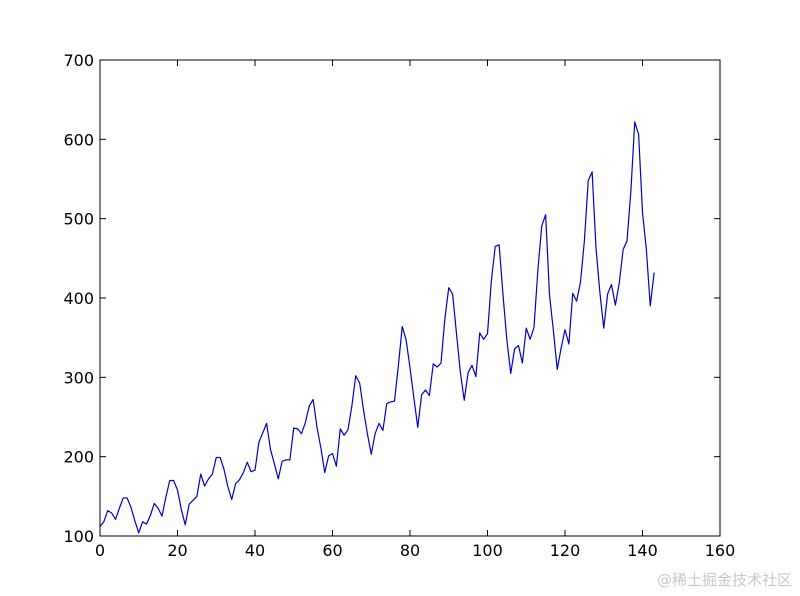 Image resolution: width=800 pixels, height=596 pixels. Describe the element at coordinates (642, 550) in the screenshot. I see `x-tick-label: 140` at that location.